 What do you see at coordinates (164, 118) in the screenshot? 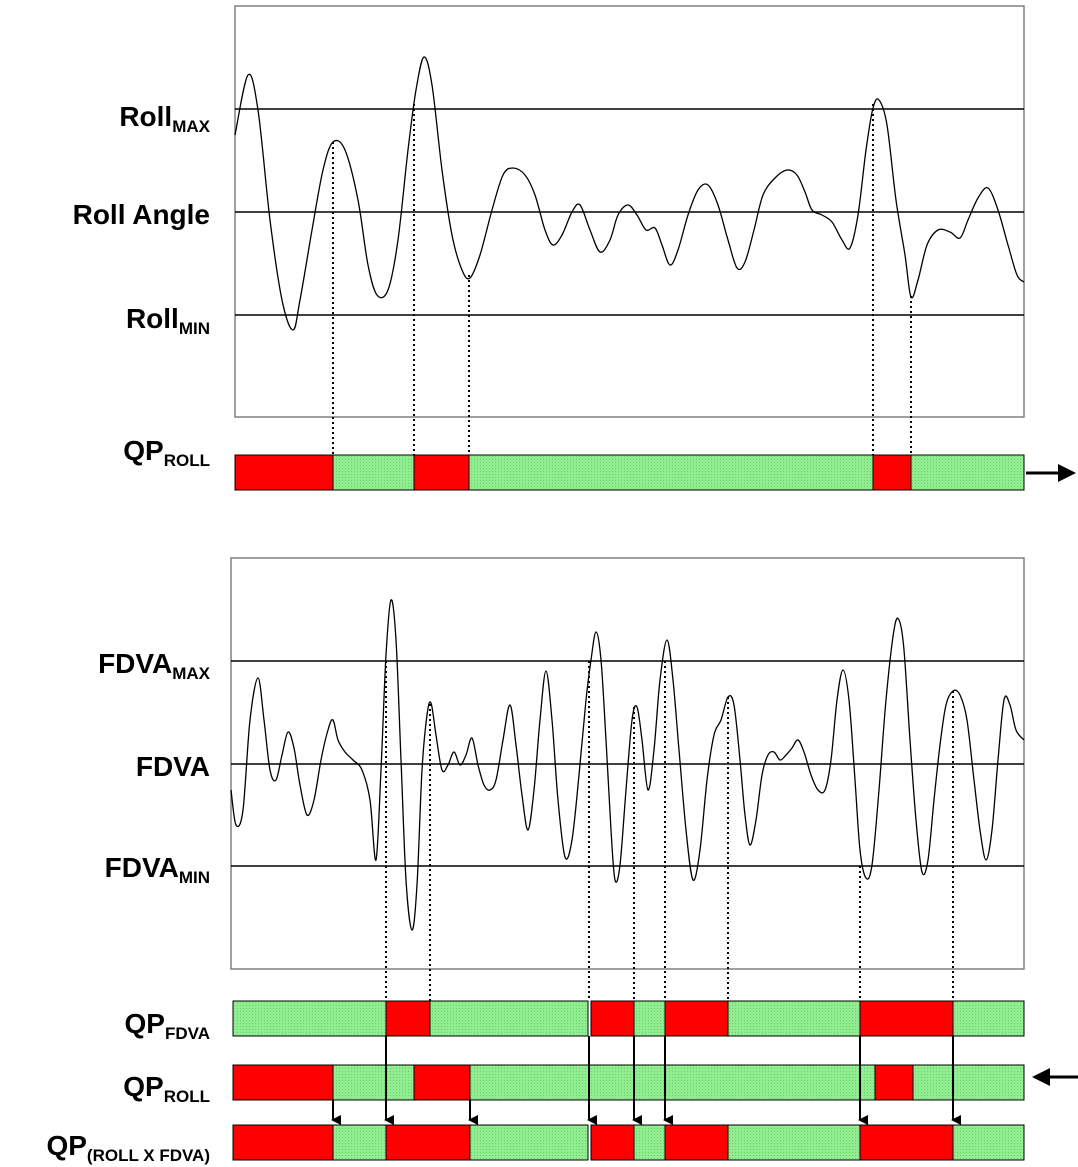
I see `roll-max-label: RollMAX` at bounding box center [164, 118].